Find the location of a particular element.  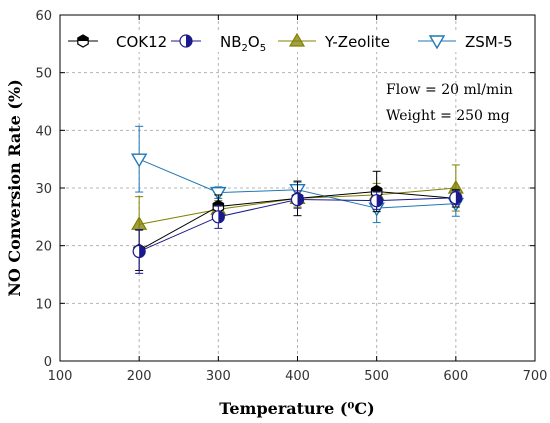

x-tick-label: 700 is located at coordinates (535, 376).